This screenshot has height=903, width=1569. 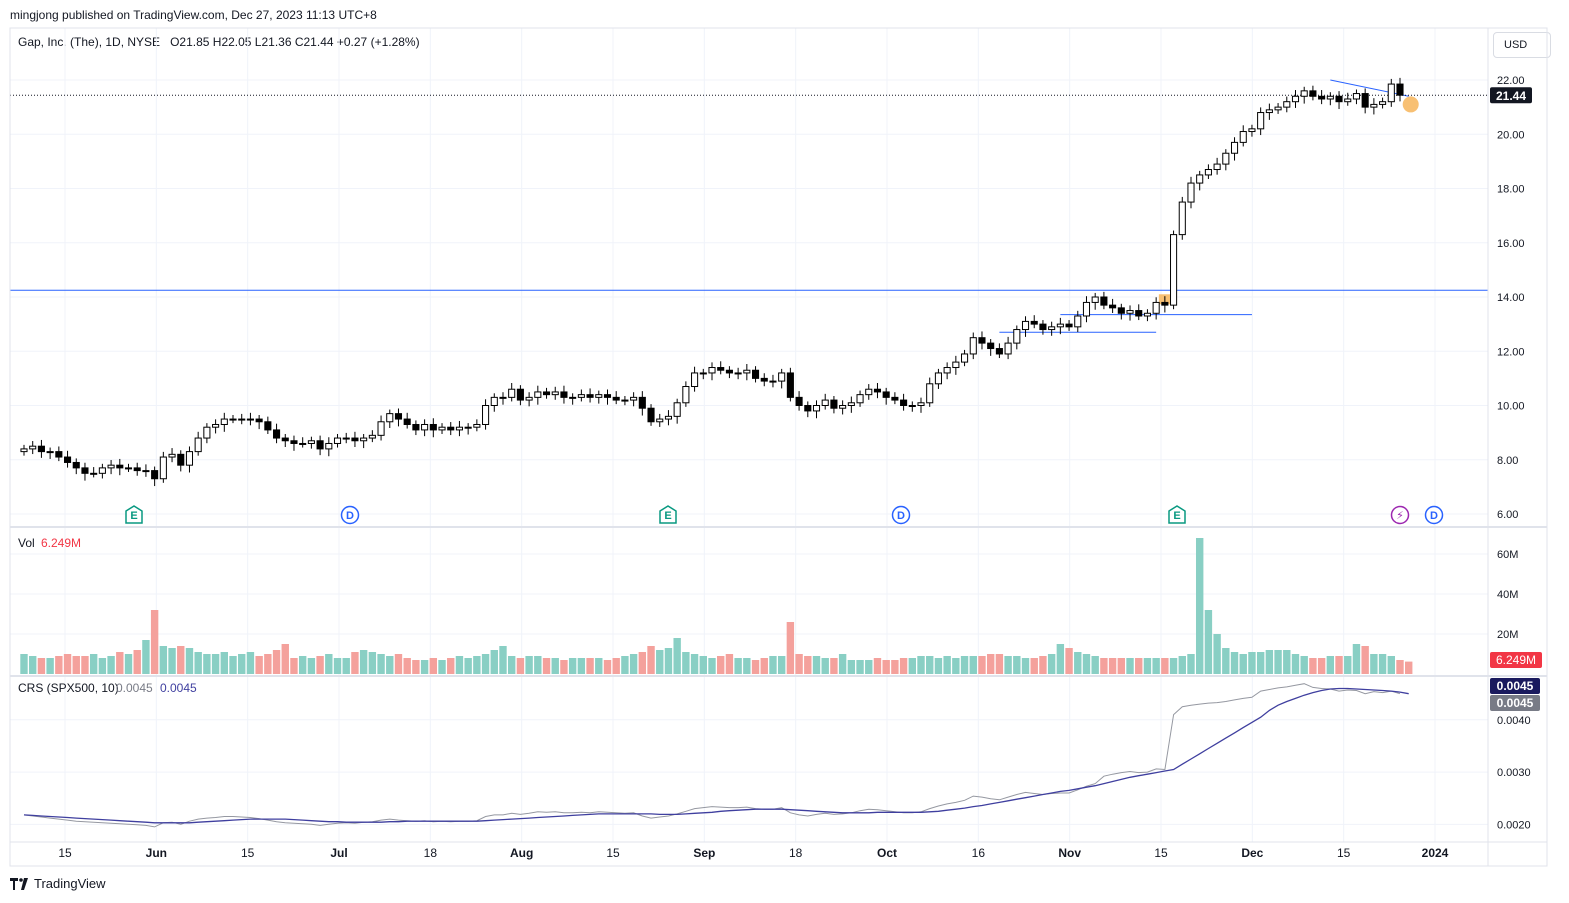 I want to click on earnings-marker, so click(x=668, y=514).